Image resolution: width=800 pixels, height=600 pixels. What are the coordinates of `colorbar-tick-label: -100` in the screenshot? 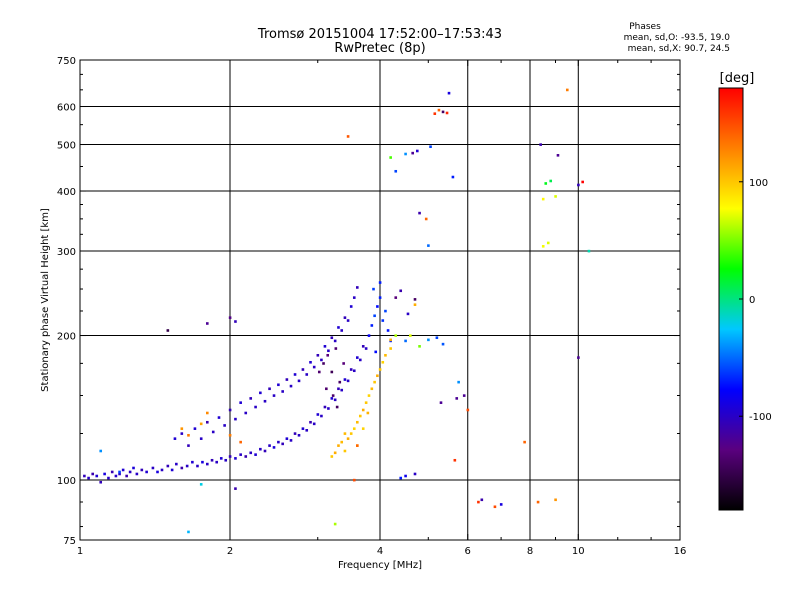 It's located at (760, 417).